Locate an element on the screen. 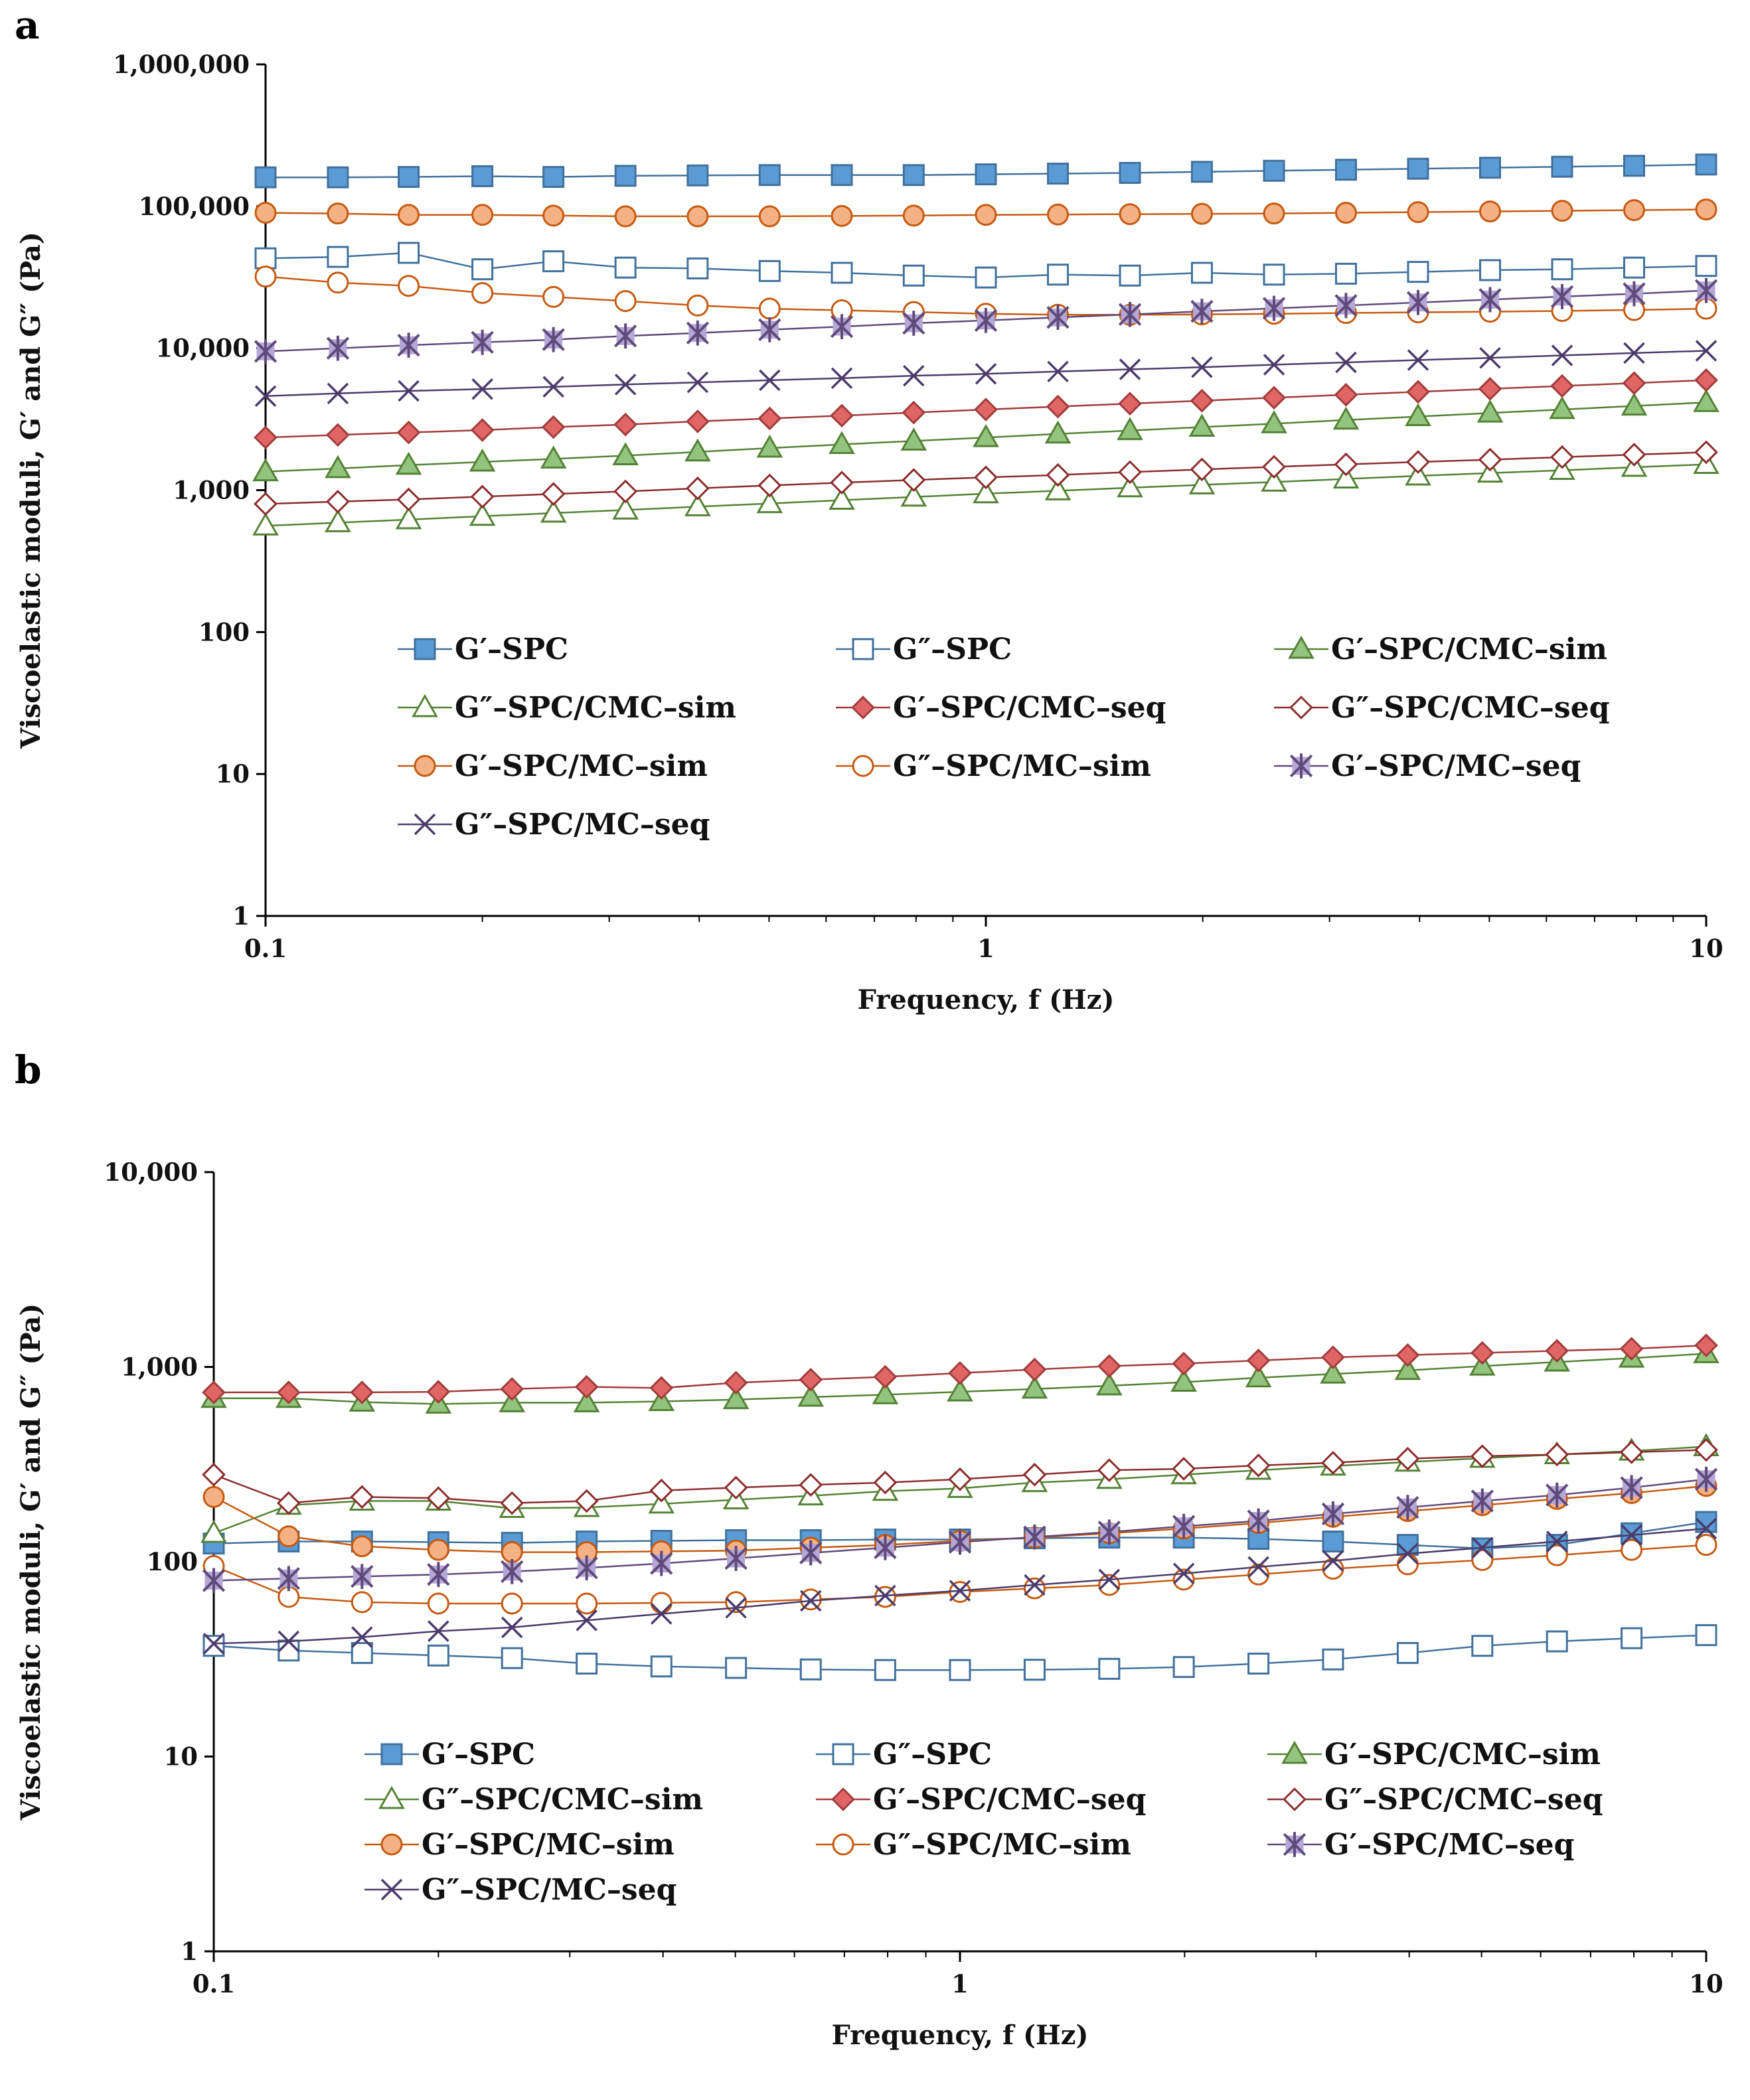 This screenshot has height=2100, width=1750. legend-item: G′–SPC/MC–sim is located at coordinates (553, 766).